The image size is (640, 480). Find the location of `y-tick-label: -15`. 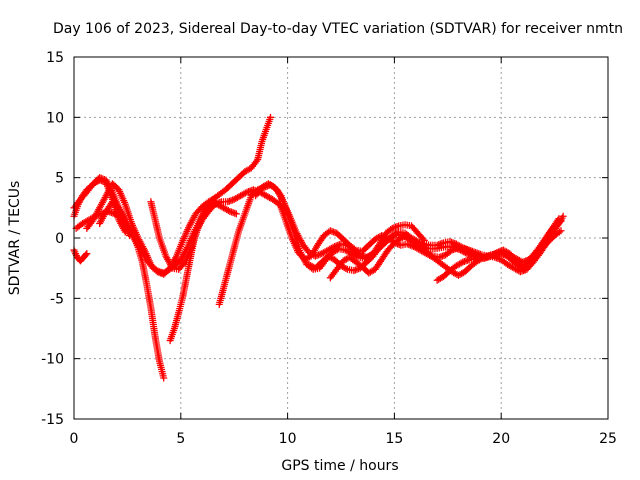

y-tick-label: -15 is located at coordinates (52, 420).